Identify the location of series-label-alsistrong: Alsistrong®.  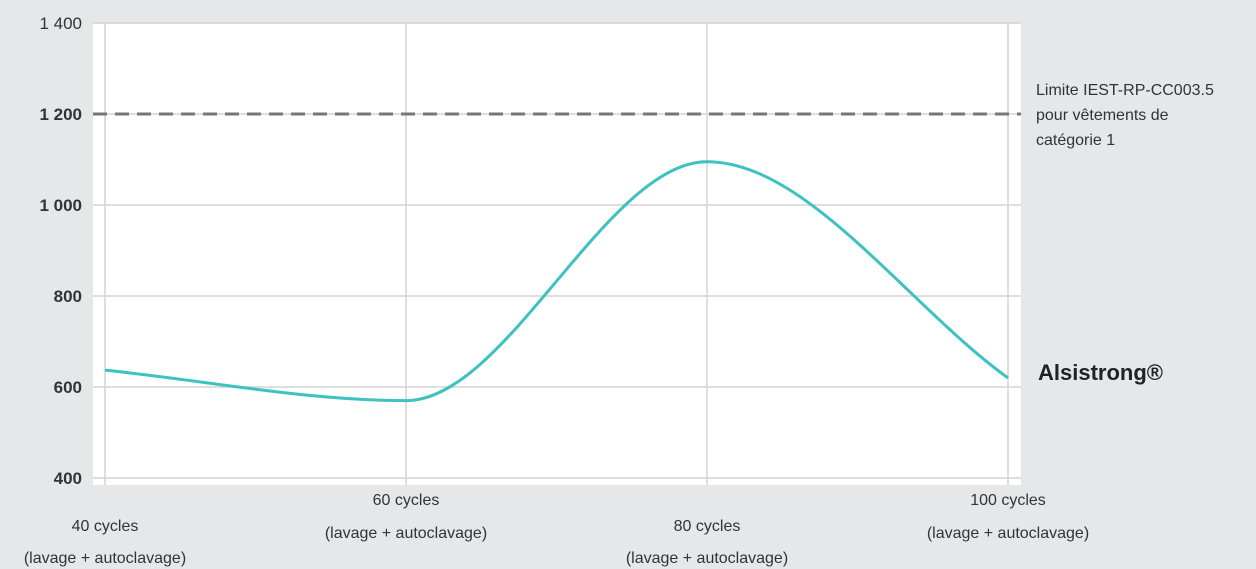
(1100, 372).